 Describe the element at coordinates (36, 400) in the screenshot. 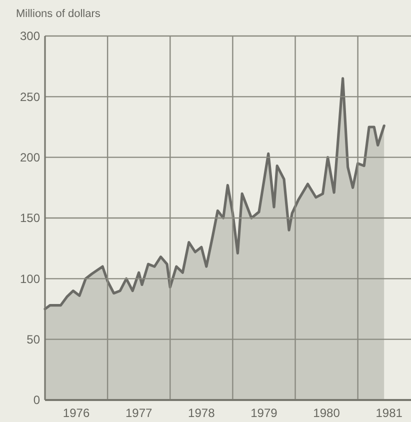

I see `y-tick-label: 0` at that location.